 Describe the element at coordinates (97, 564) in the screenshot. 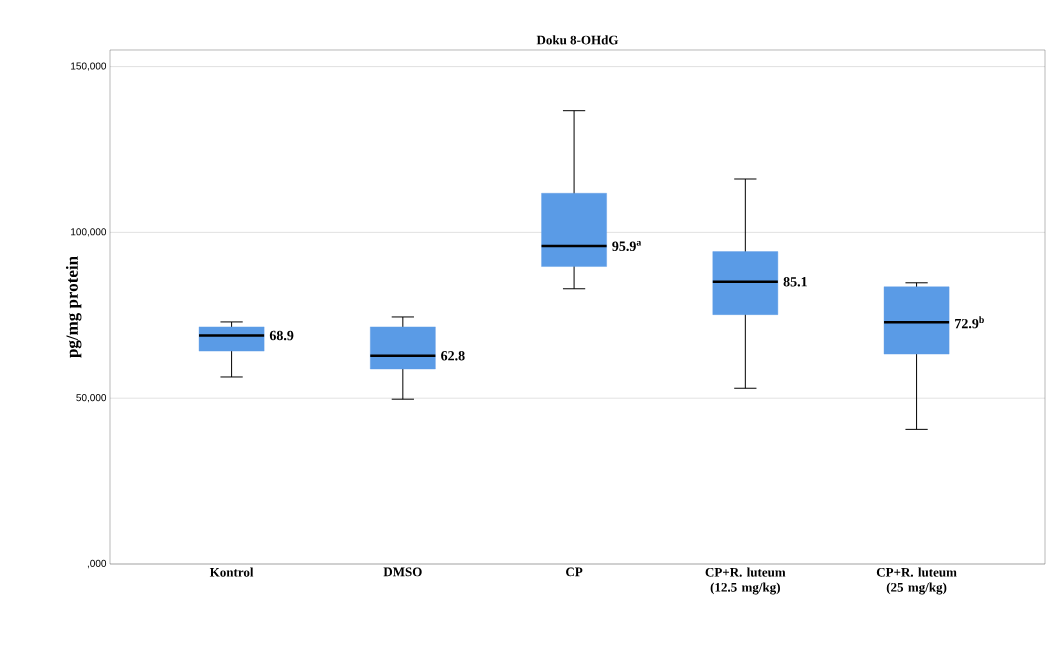

I see `y-tick-label: ,000` at that location.